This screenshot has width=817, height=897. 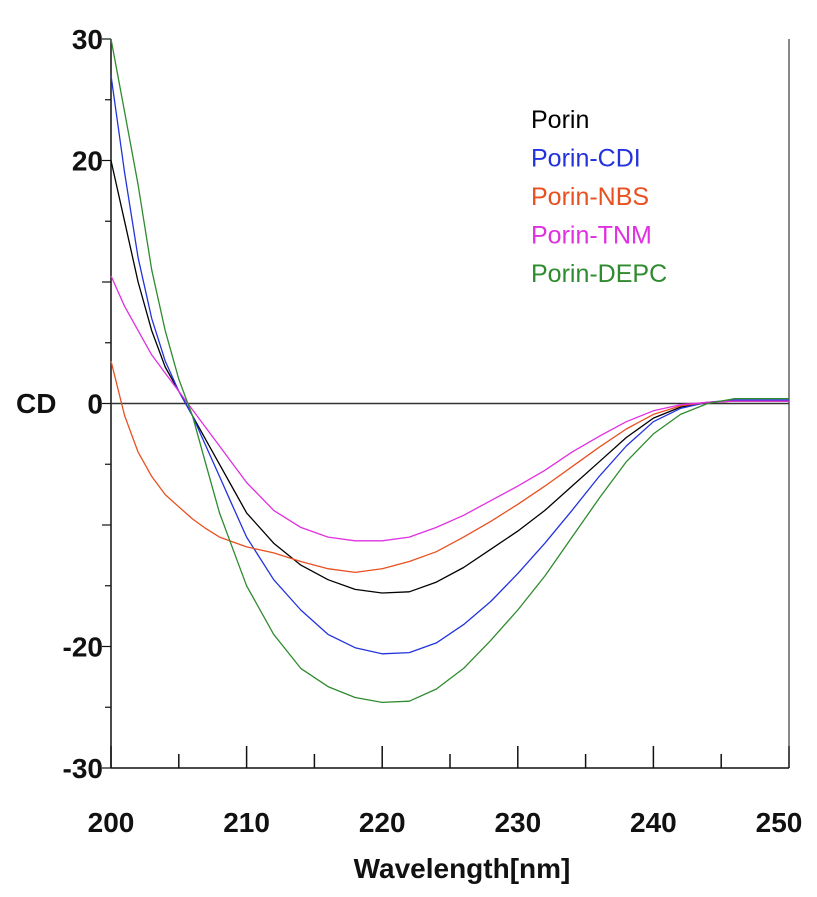 I want to click on x-tick-label: 220, so click(x=382, y=822).